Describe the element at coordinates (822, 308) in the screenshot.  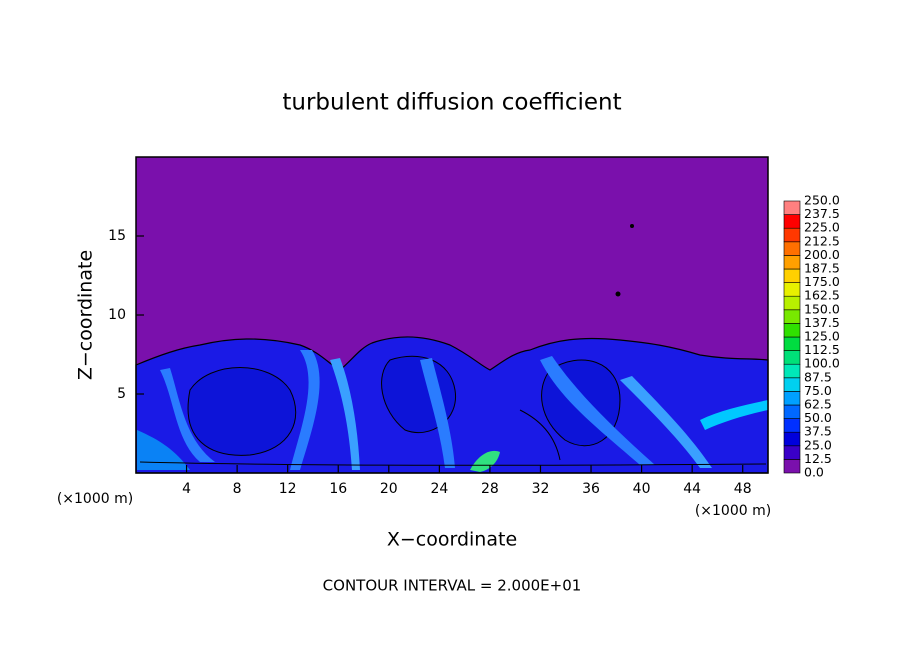
I see `colorbar-label: 150.0` at that location.